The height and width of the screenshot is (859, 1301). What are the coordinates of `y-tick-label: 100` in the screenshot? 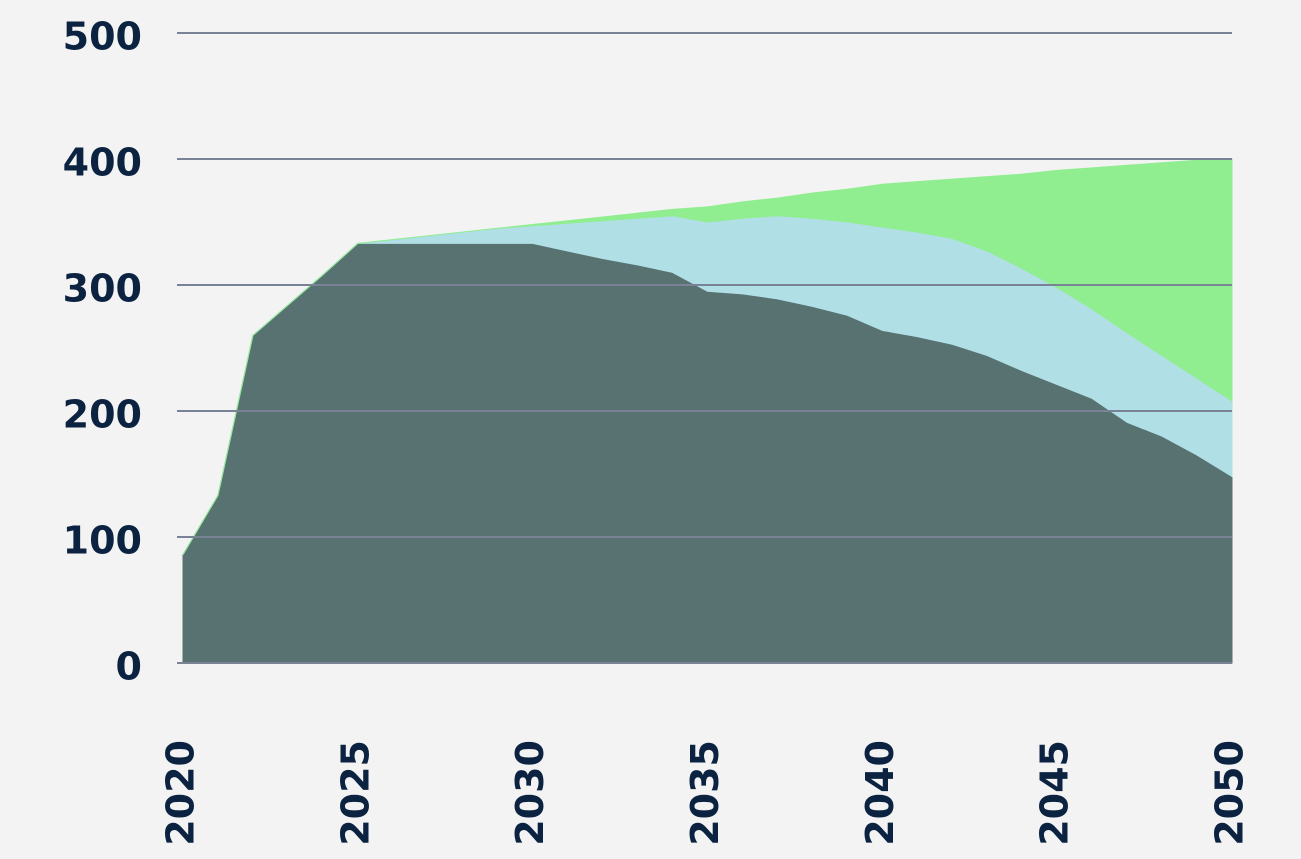 It's located at (102, 541).